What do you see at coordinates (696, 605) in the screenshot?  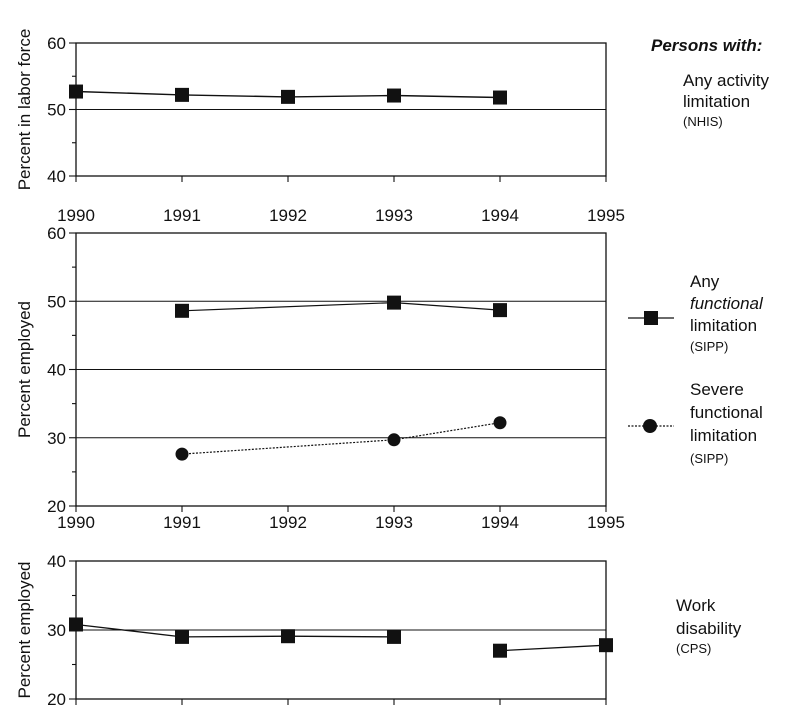 I see `legend-work-disability-line-1: Work` at bounding box center [696, 605].